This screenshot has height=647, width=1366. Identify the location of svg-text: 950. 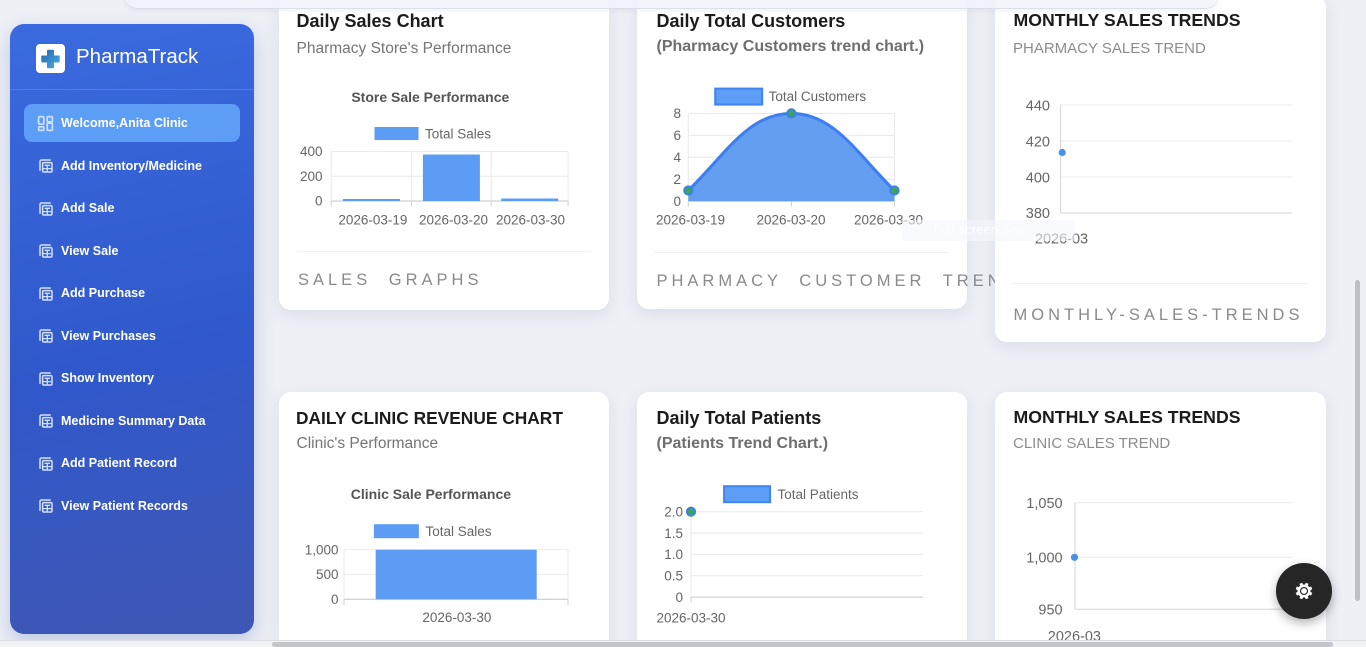
(1050, 610).